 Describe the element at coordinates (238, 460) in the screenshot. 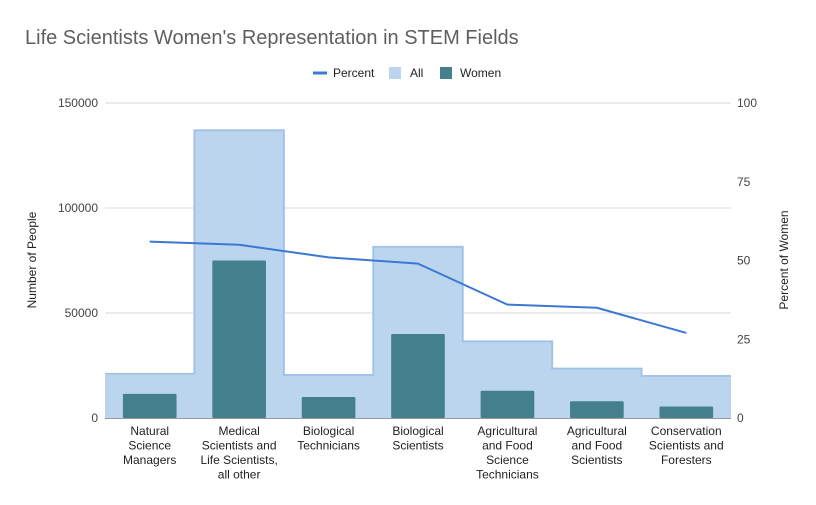

I see `category-label-line: Life Scientists,` at that location.